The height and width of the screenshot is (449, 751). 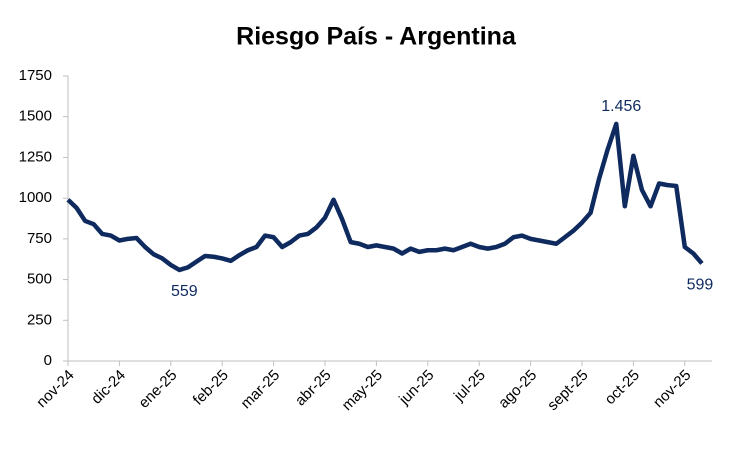 What do you see at coordinates (672, 389) in the screenshot?
I see `x-tick-label: nov-25` at bounding box center [672, 389].